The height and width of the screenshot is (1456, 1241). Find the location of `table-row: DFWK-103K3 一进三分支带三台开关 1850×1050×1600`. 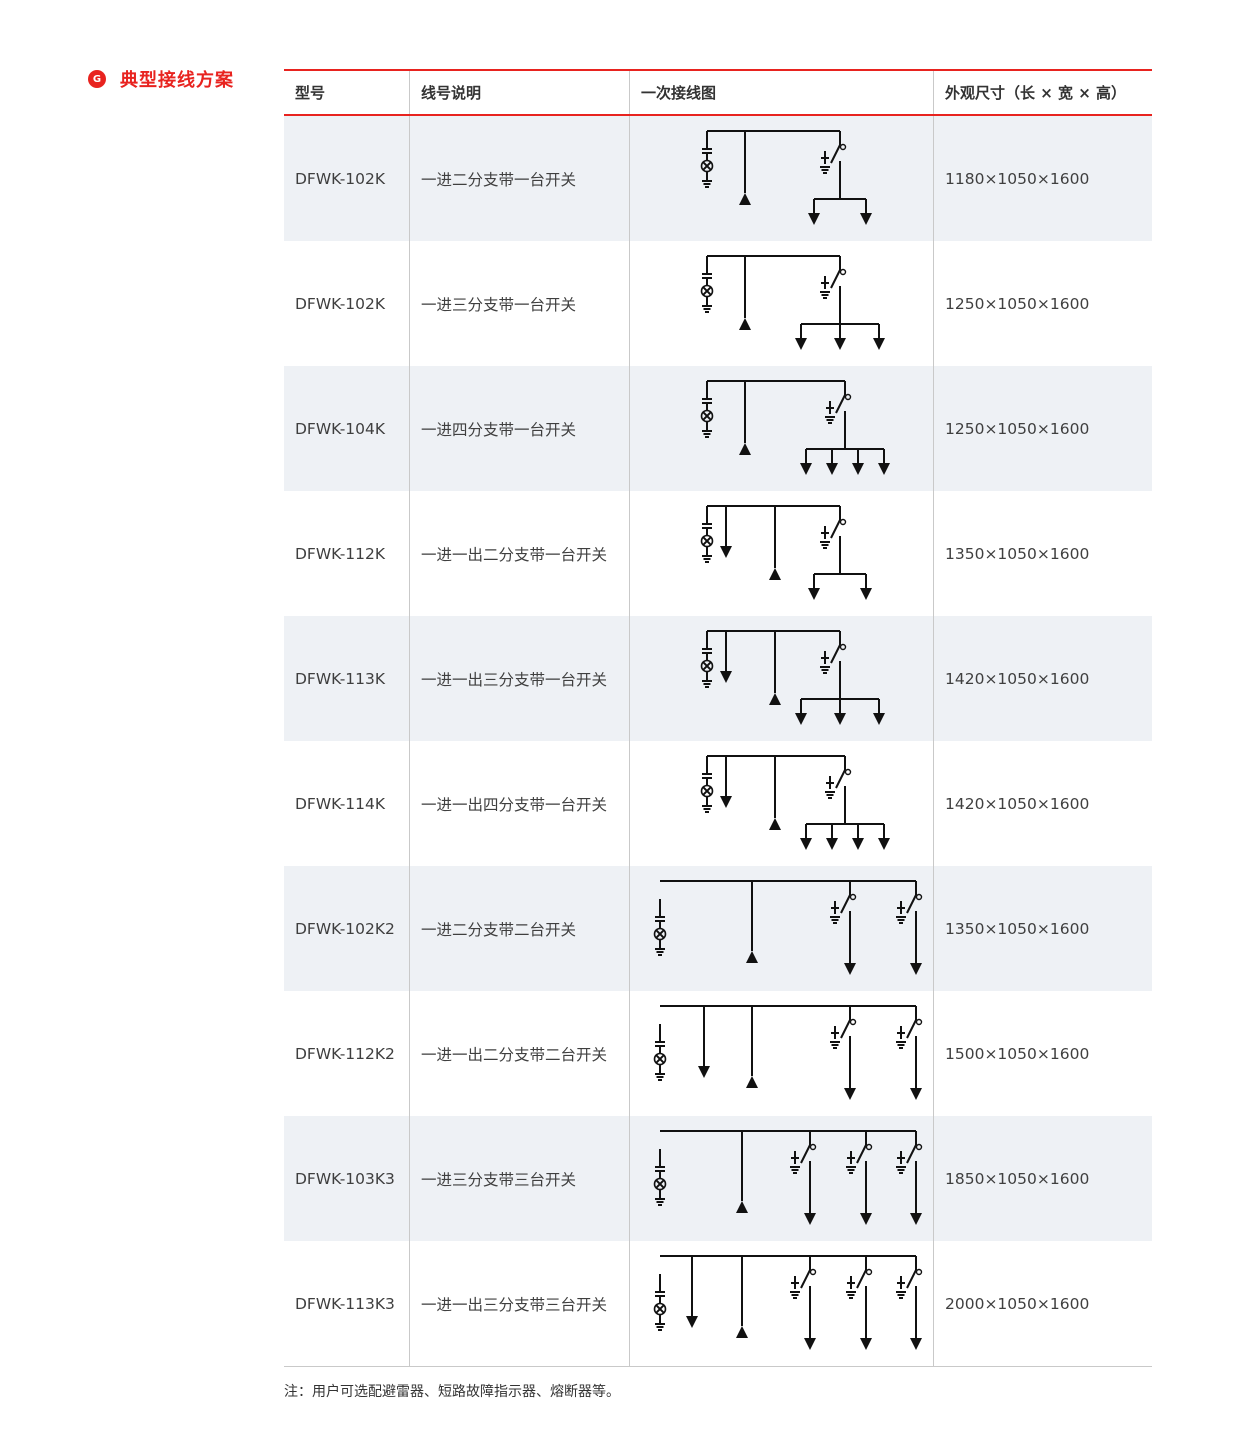

table-row: DFWK-103K3 一进三分支带三台开关 1850×1050×1600 is located at coordinates (718, 1178).